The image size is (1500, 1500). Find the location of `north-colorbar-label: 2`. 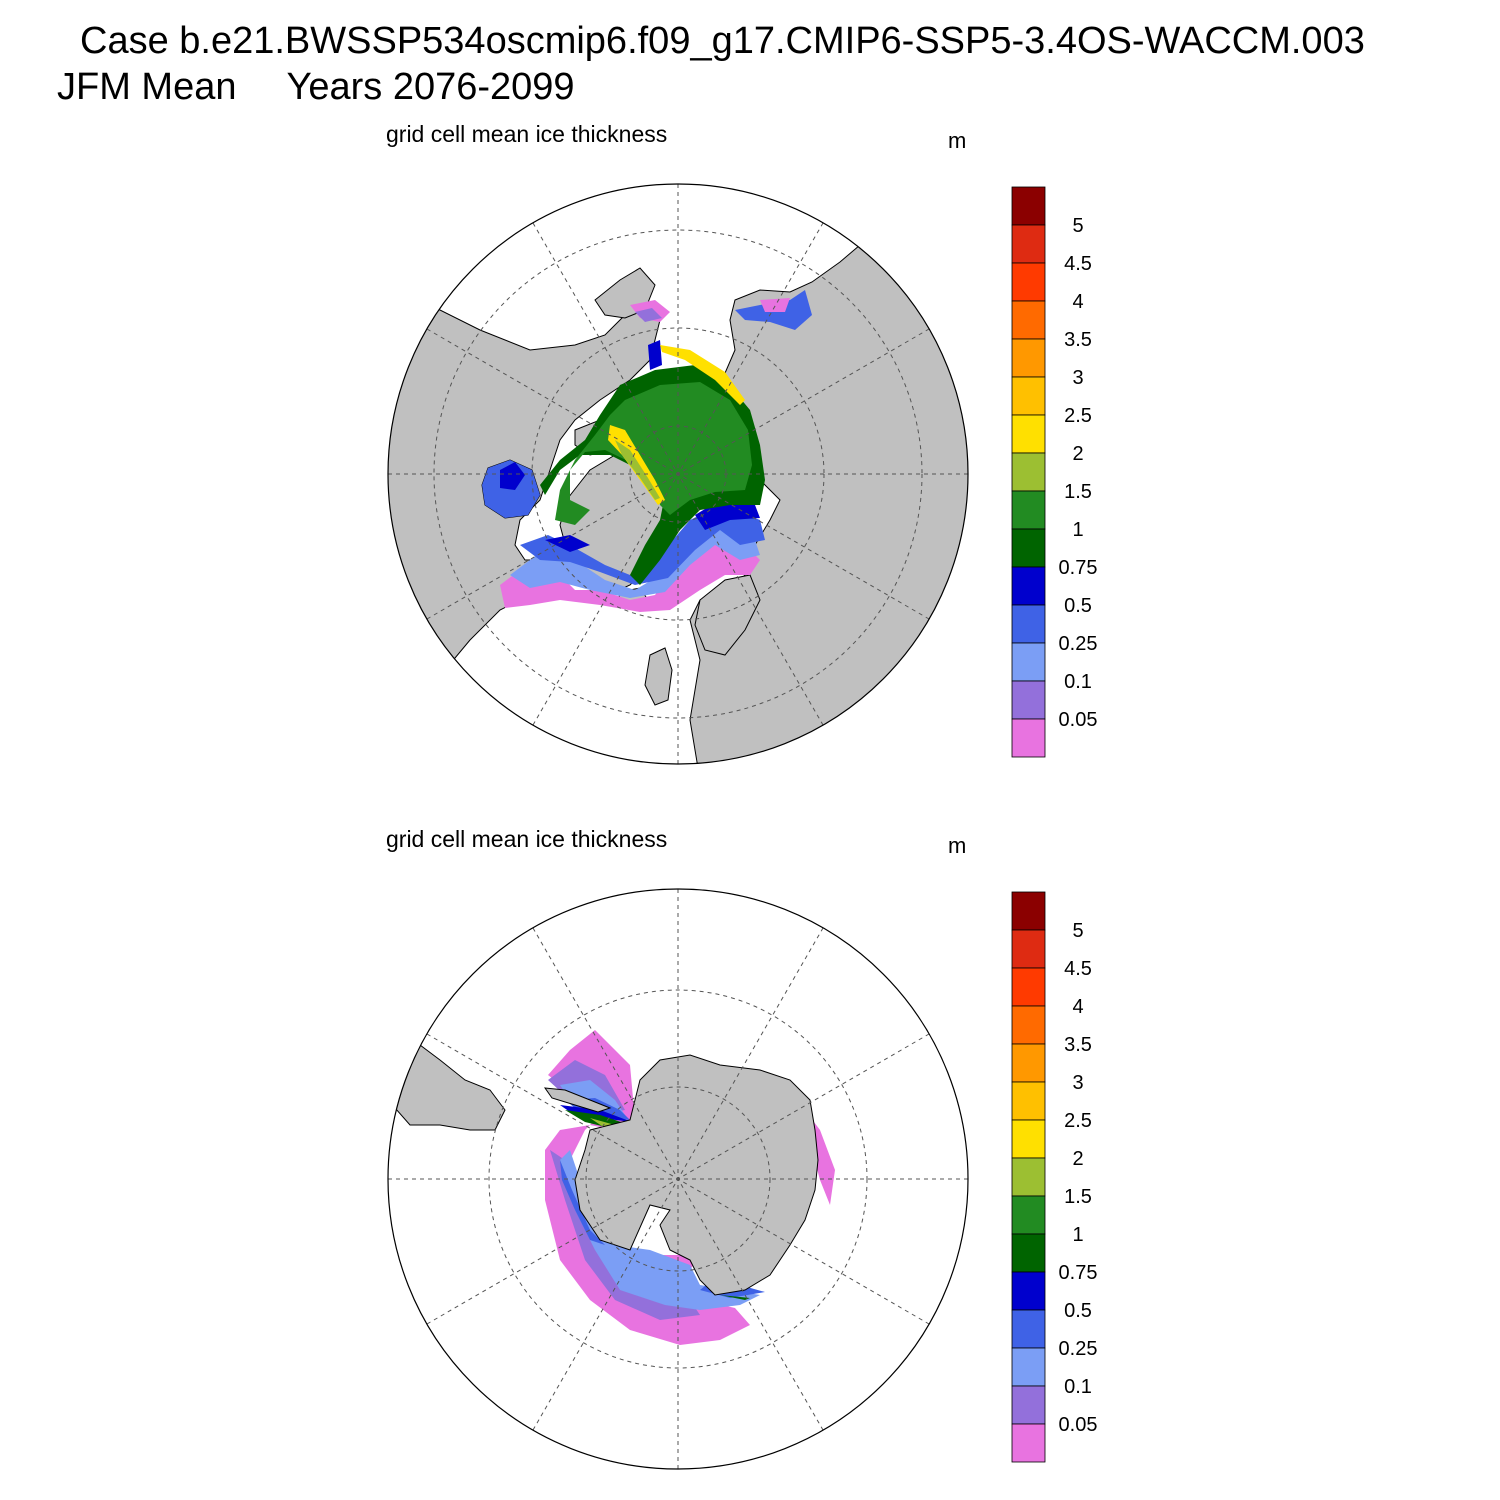

north-colorbar-label: 2 is located at coordinates (1077, 454).